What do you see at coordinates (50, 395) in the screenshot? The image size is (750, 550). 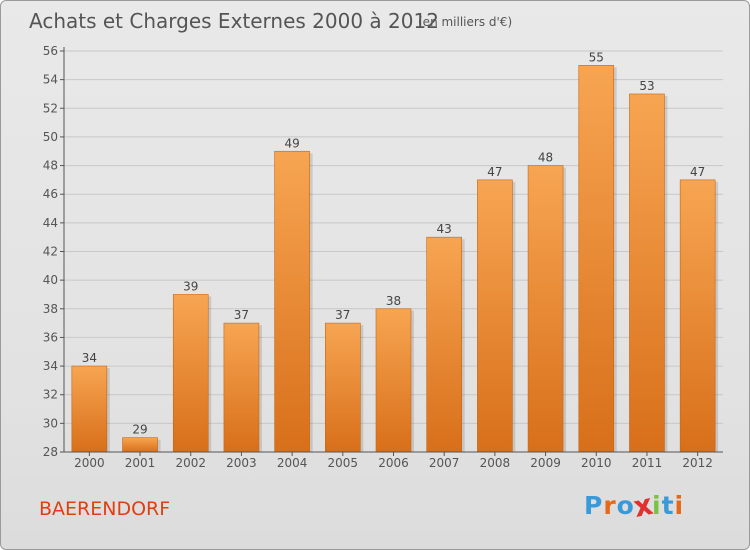 I see `y-tick-label: 32` at bounding box center [50, 395].